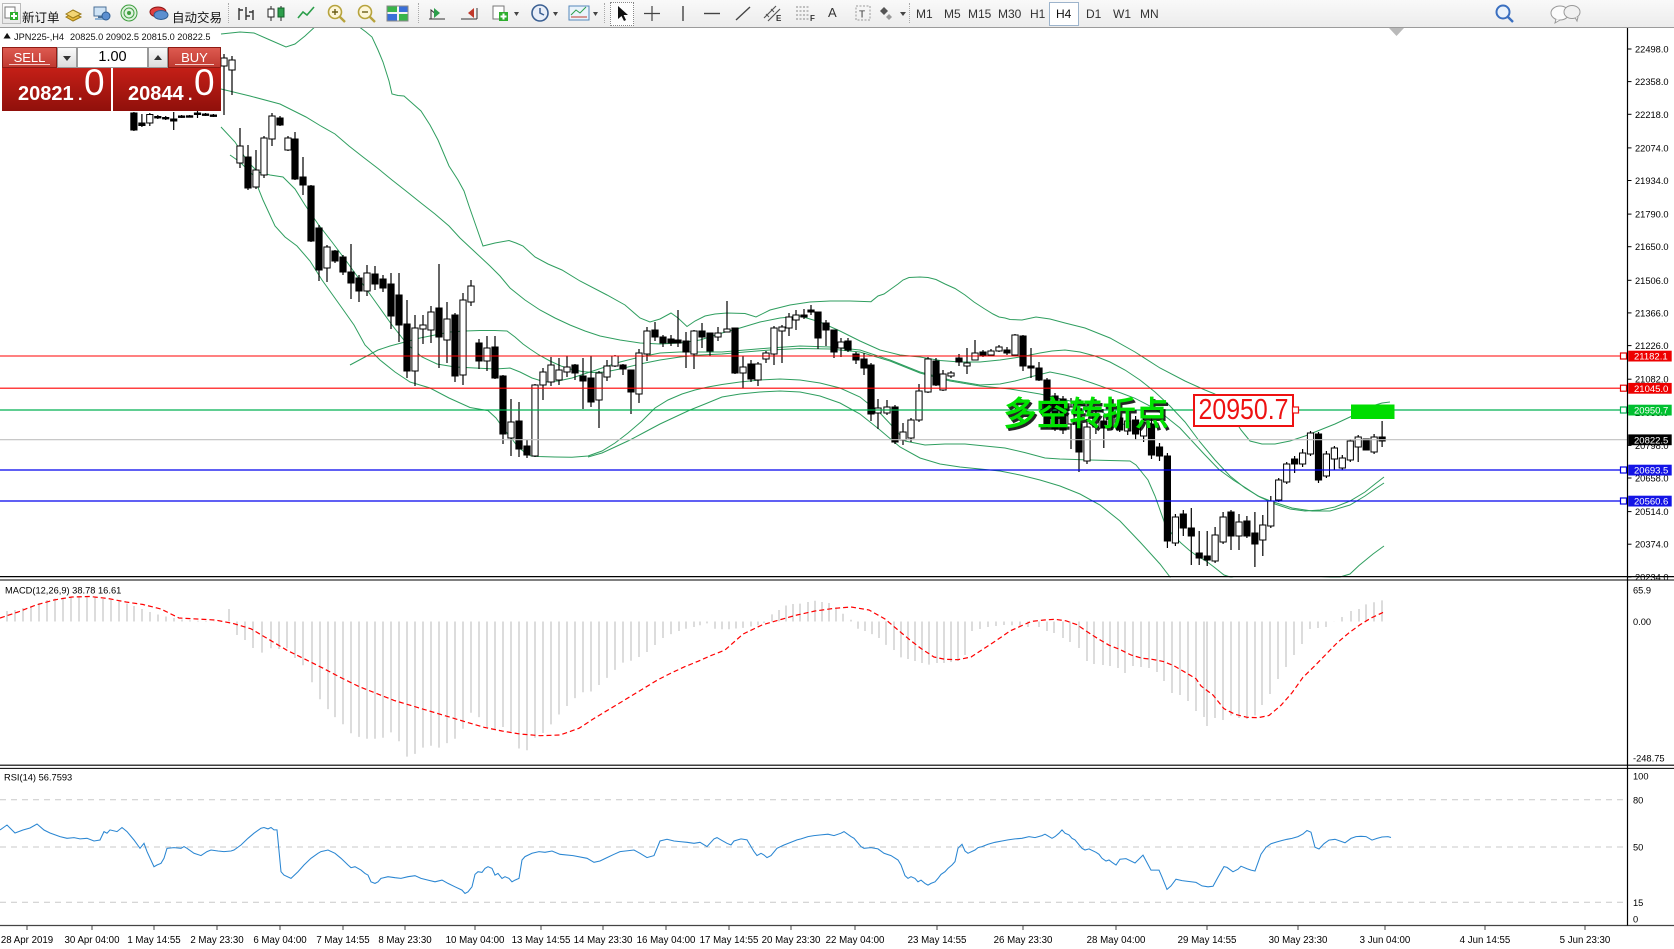 The image size is (1674, 949). What do you see at coordinates (1651, 502) in the screenshot?
I see `svg-text: 20560.6` at bounding box center [1651, 502].